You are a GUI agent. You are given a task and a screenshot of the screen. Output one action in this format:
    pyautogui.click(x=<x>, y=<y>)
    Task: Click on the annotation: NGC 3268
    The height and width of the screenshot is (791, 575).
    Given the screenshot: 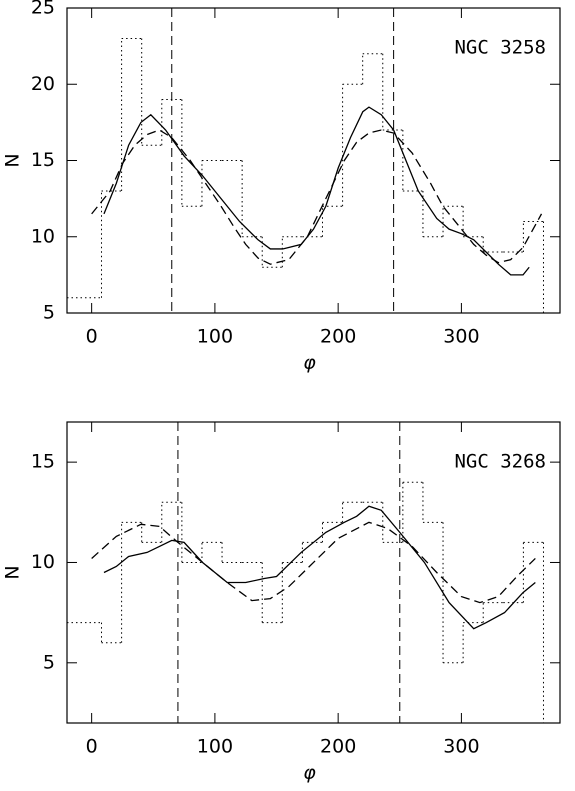 What is the action you would take?
    pyautogui.click(x=500, y=462)
    